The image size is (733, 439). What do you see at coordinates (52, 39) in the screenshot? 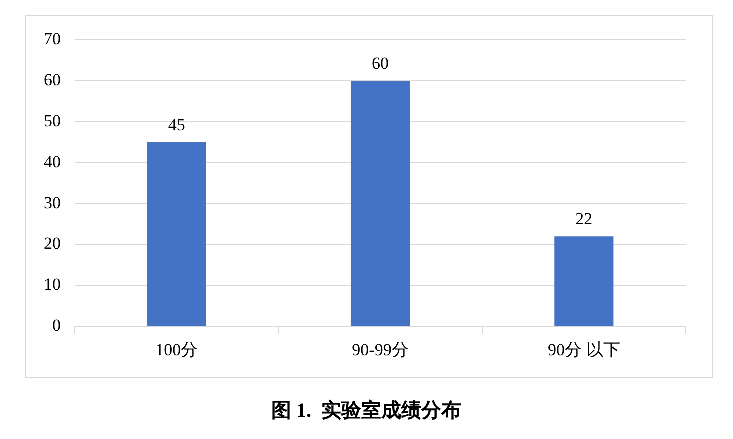
I see `y-tick-label: 70` at bounding box center [52, 39].